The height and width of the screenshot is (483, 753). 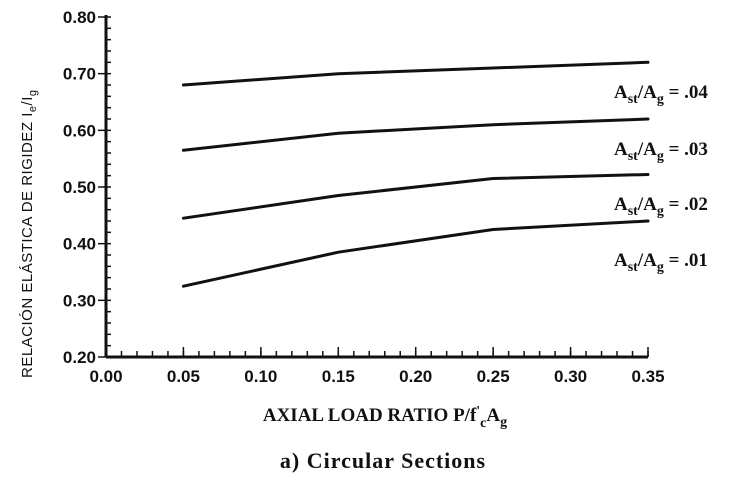 What do you see at coordinates (183, 376) in the screenshot?
I see `x-tick-label: 0.05` at bounding box center [183, 376].